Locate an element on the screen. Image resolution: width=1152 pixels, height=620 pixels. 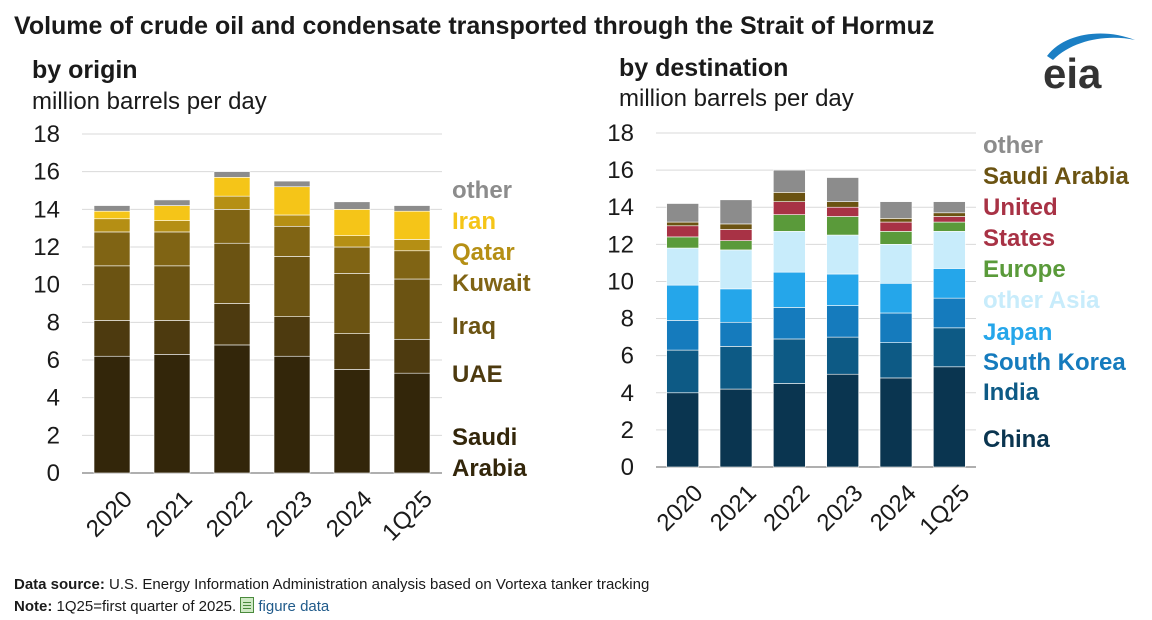
legend-label-saudi-arabia: Saudi is located at coordinates (484, 437).